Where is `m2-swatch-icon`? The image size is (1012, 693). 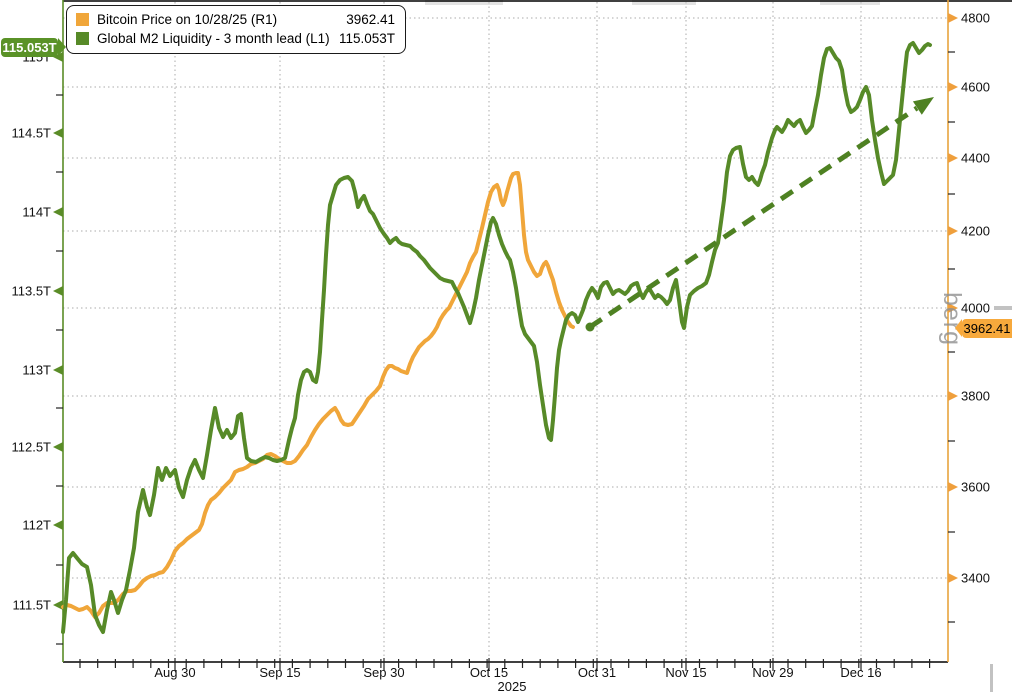
m2-swatch-icon is located at coordinates (82, 38).